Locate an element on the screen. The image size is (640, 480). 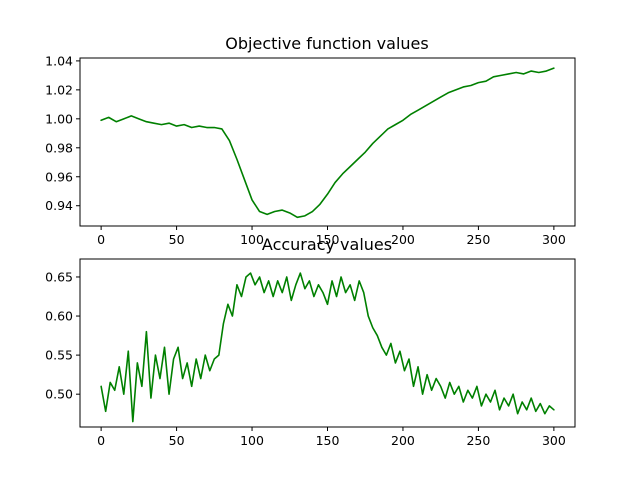
objective-x-tick-label: 0 is located at coordinates (101, 239).